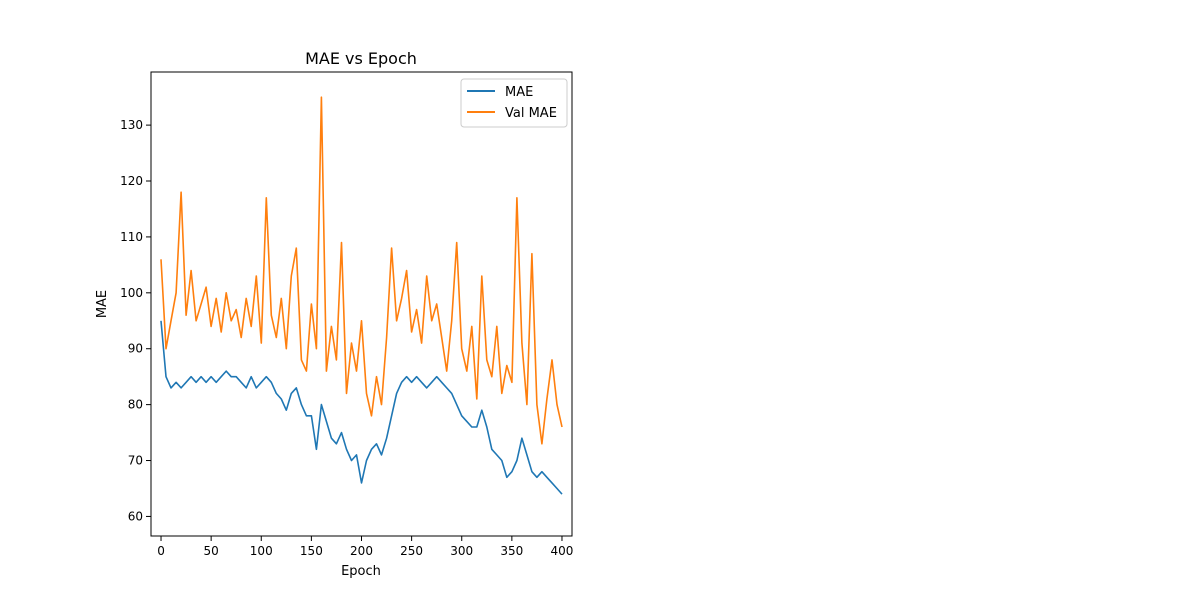 The width and height of the screenshot is (1200, 600). What do you see at coordinates (211, 551) in the screenshot?
I see `x-tick-label: 50` at bounding box center [211, 551].